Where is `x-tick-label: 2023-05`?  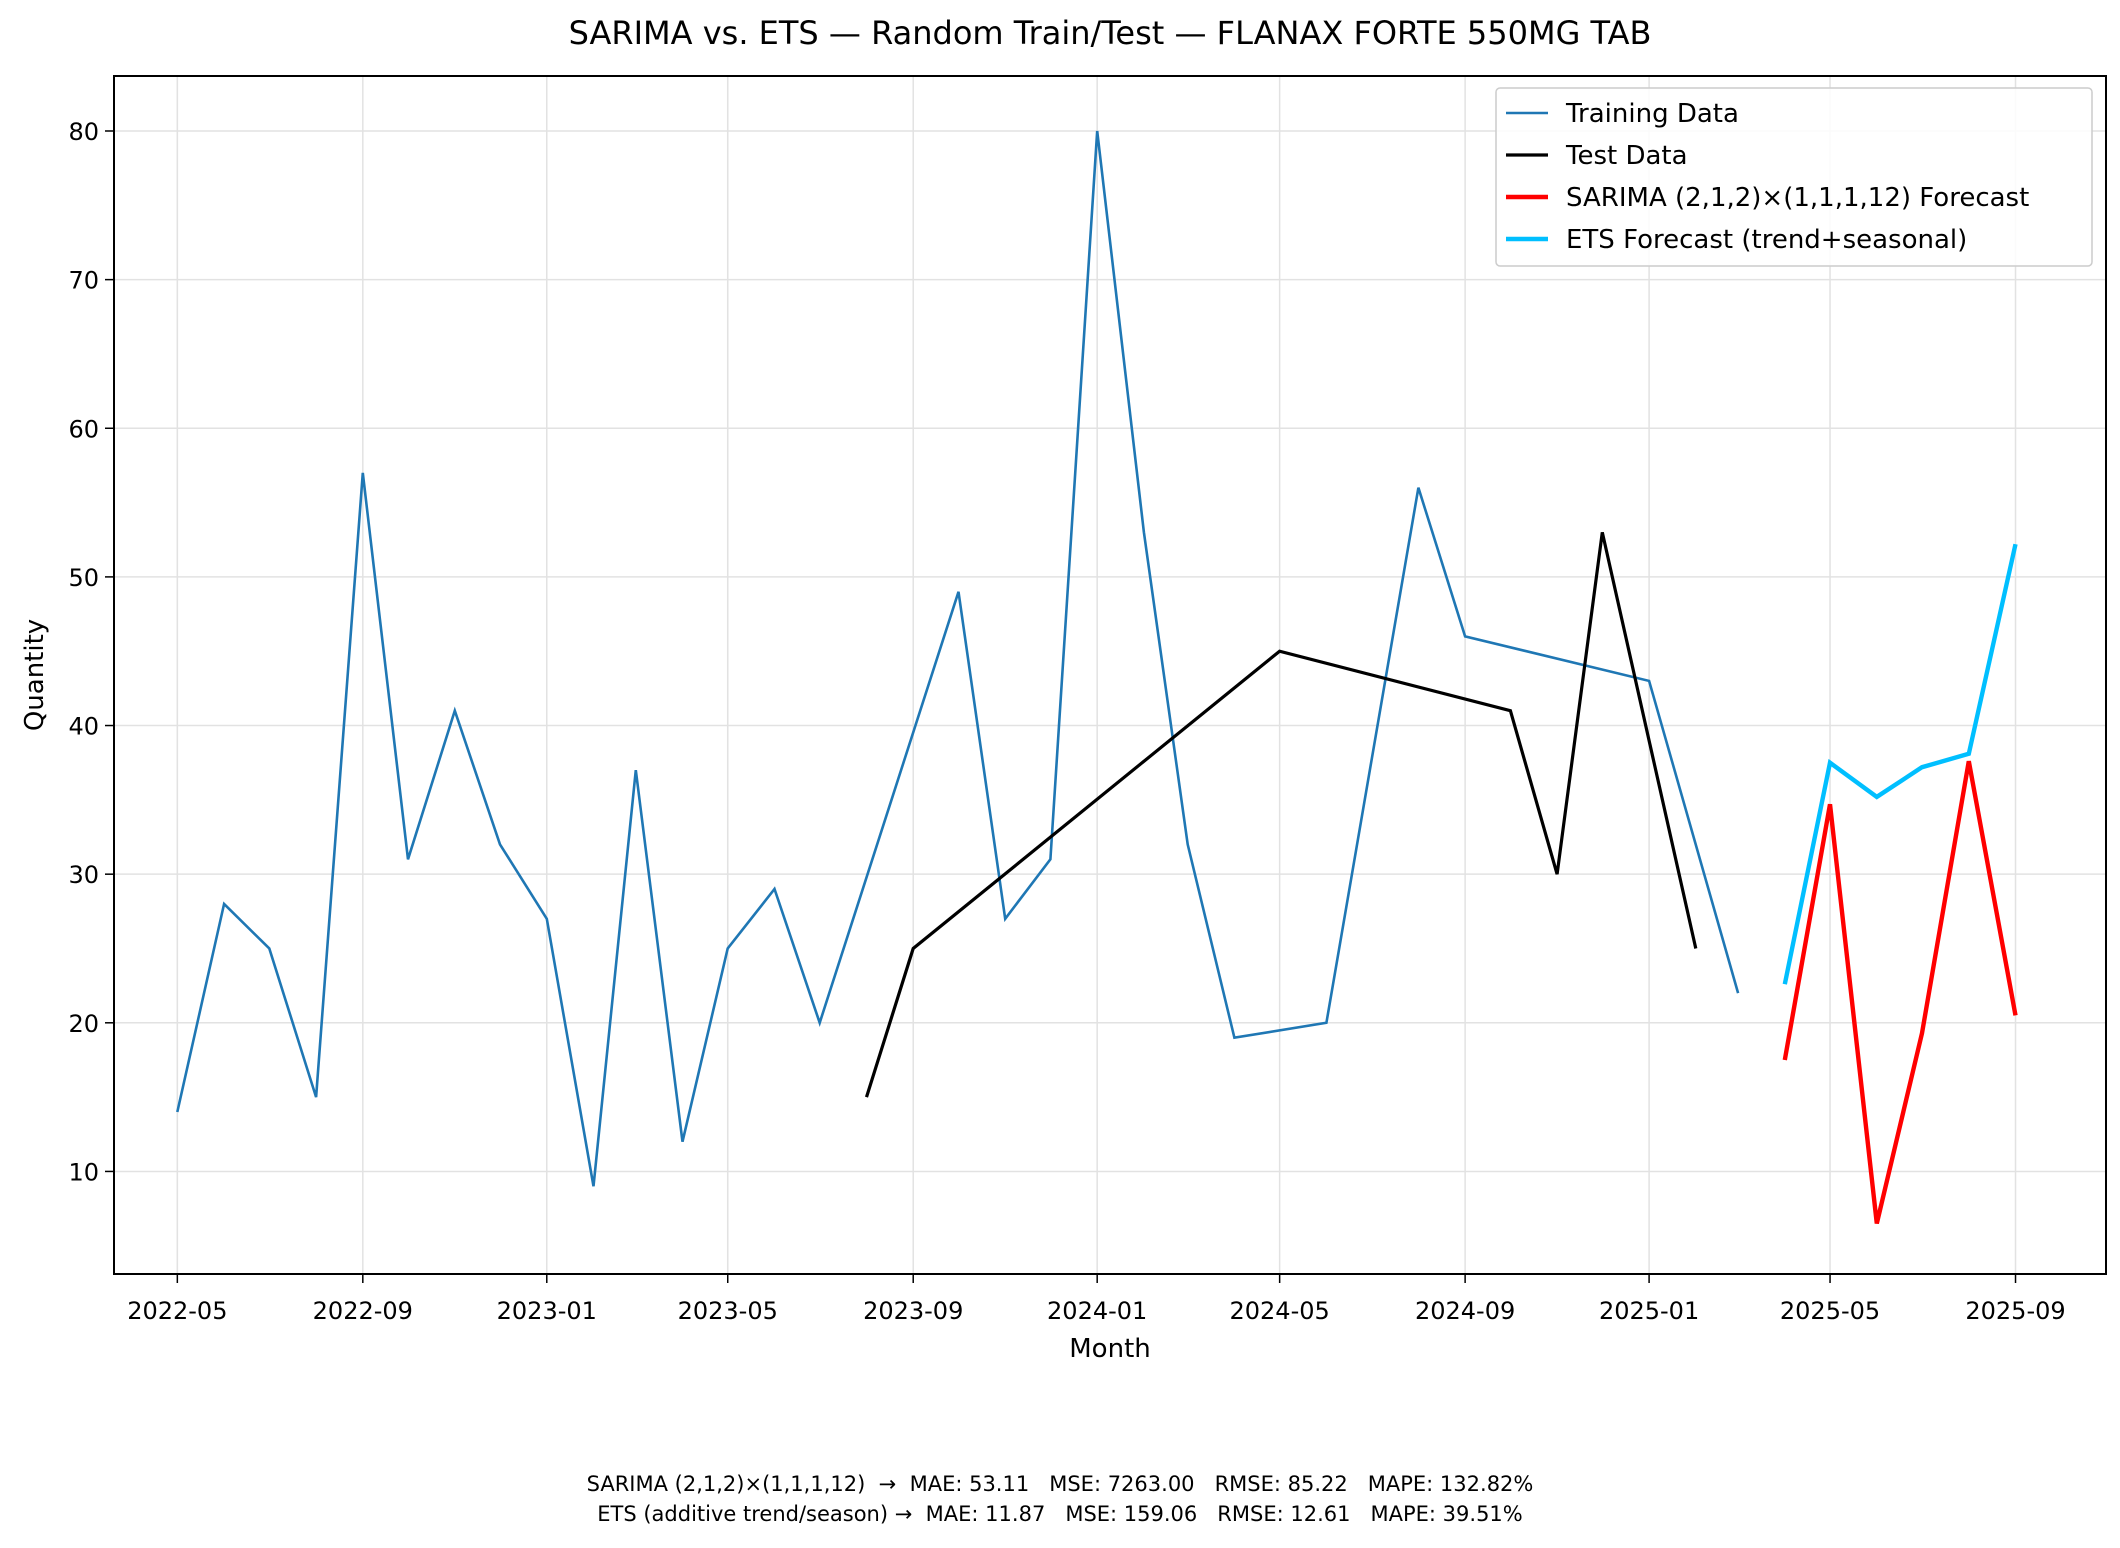
x-tick-label: 2023-05 is located at coordinates (728, 1311).